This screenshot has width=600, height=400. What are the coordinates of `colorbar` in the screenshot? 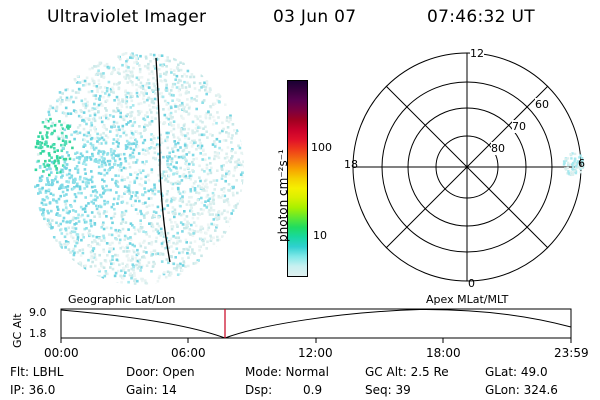 It's located at (297, 178).